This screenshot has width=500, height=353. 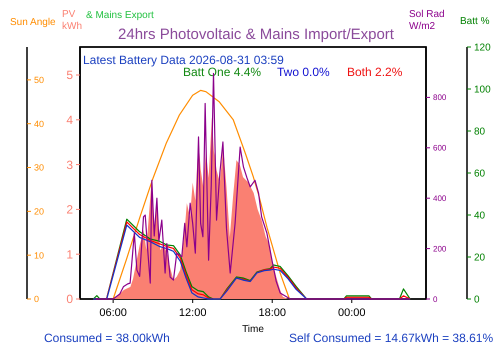 What do you see at coordinates (120, 15) in the screenshot?
I see `text: & Mains Export` at bounding box center [120, 15].